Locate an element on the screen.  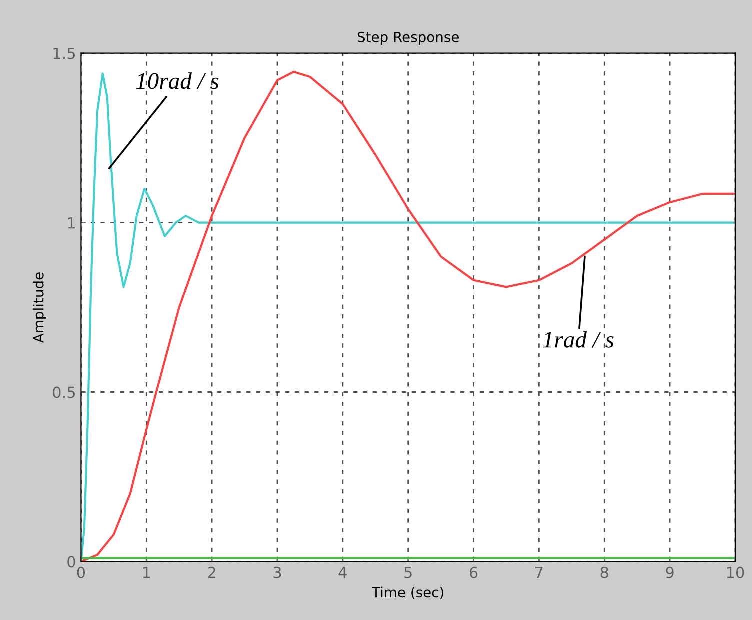
y-axis-title: Amplitude is located at coordinates (40, 307).